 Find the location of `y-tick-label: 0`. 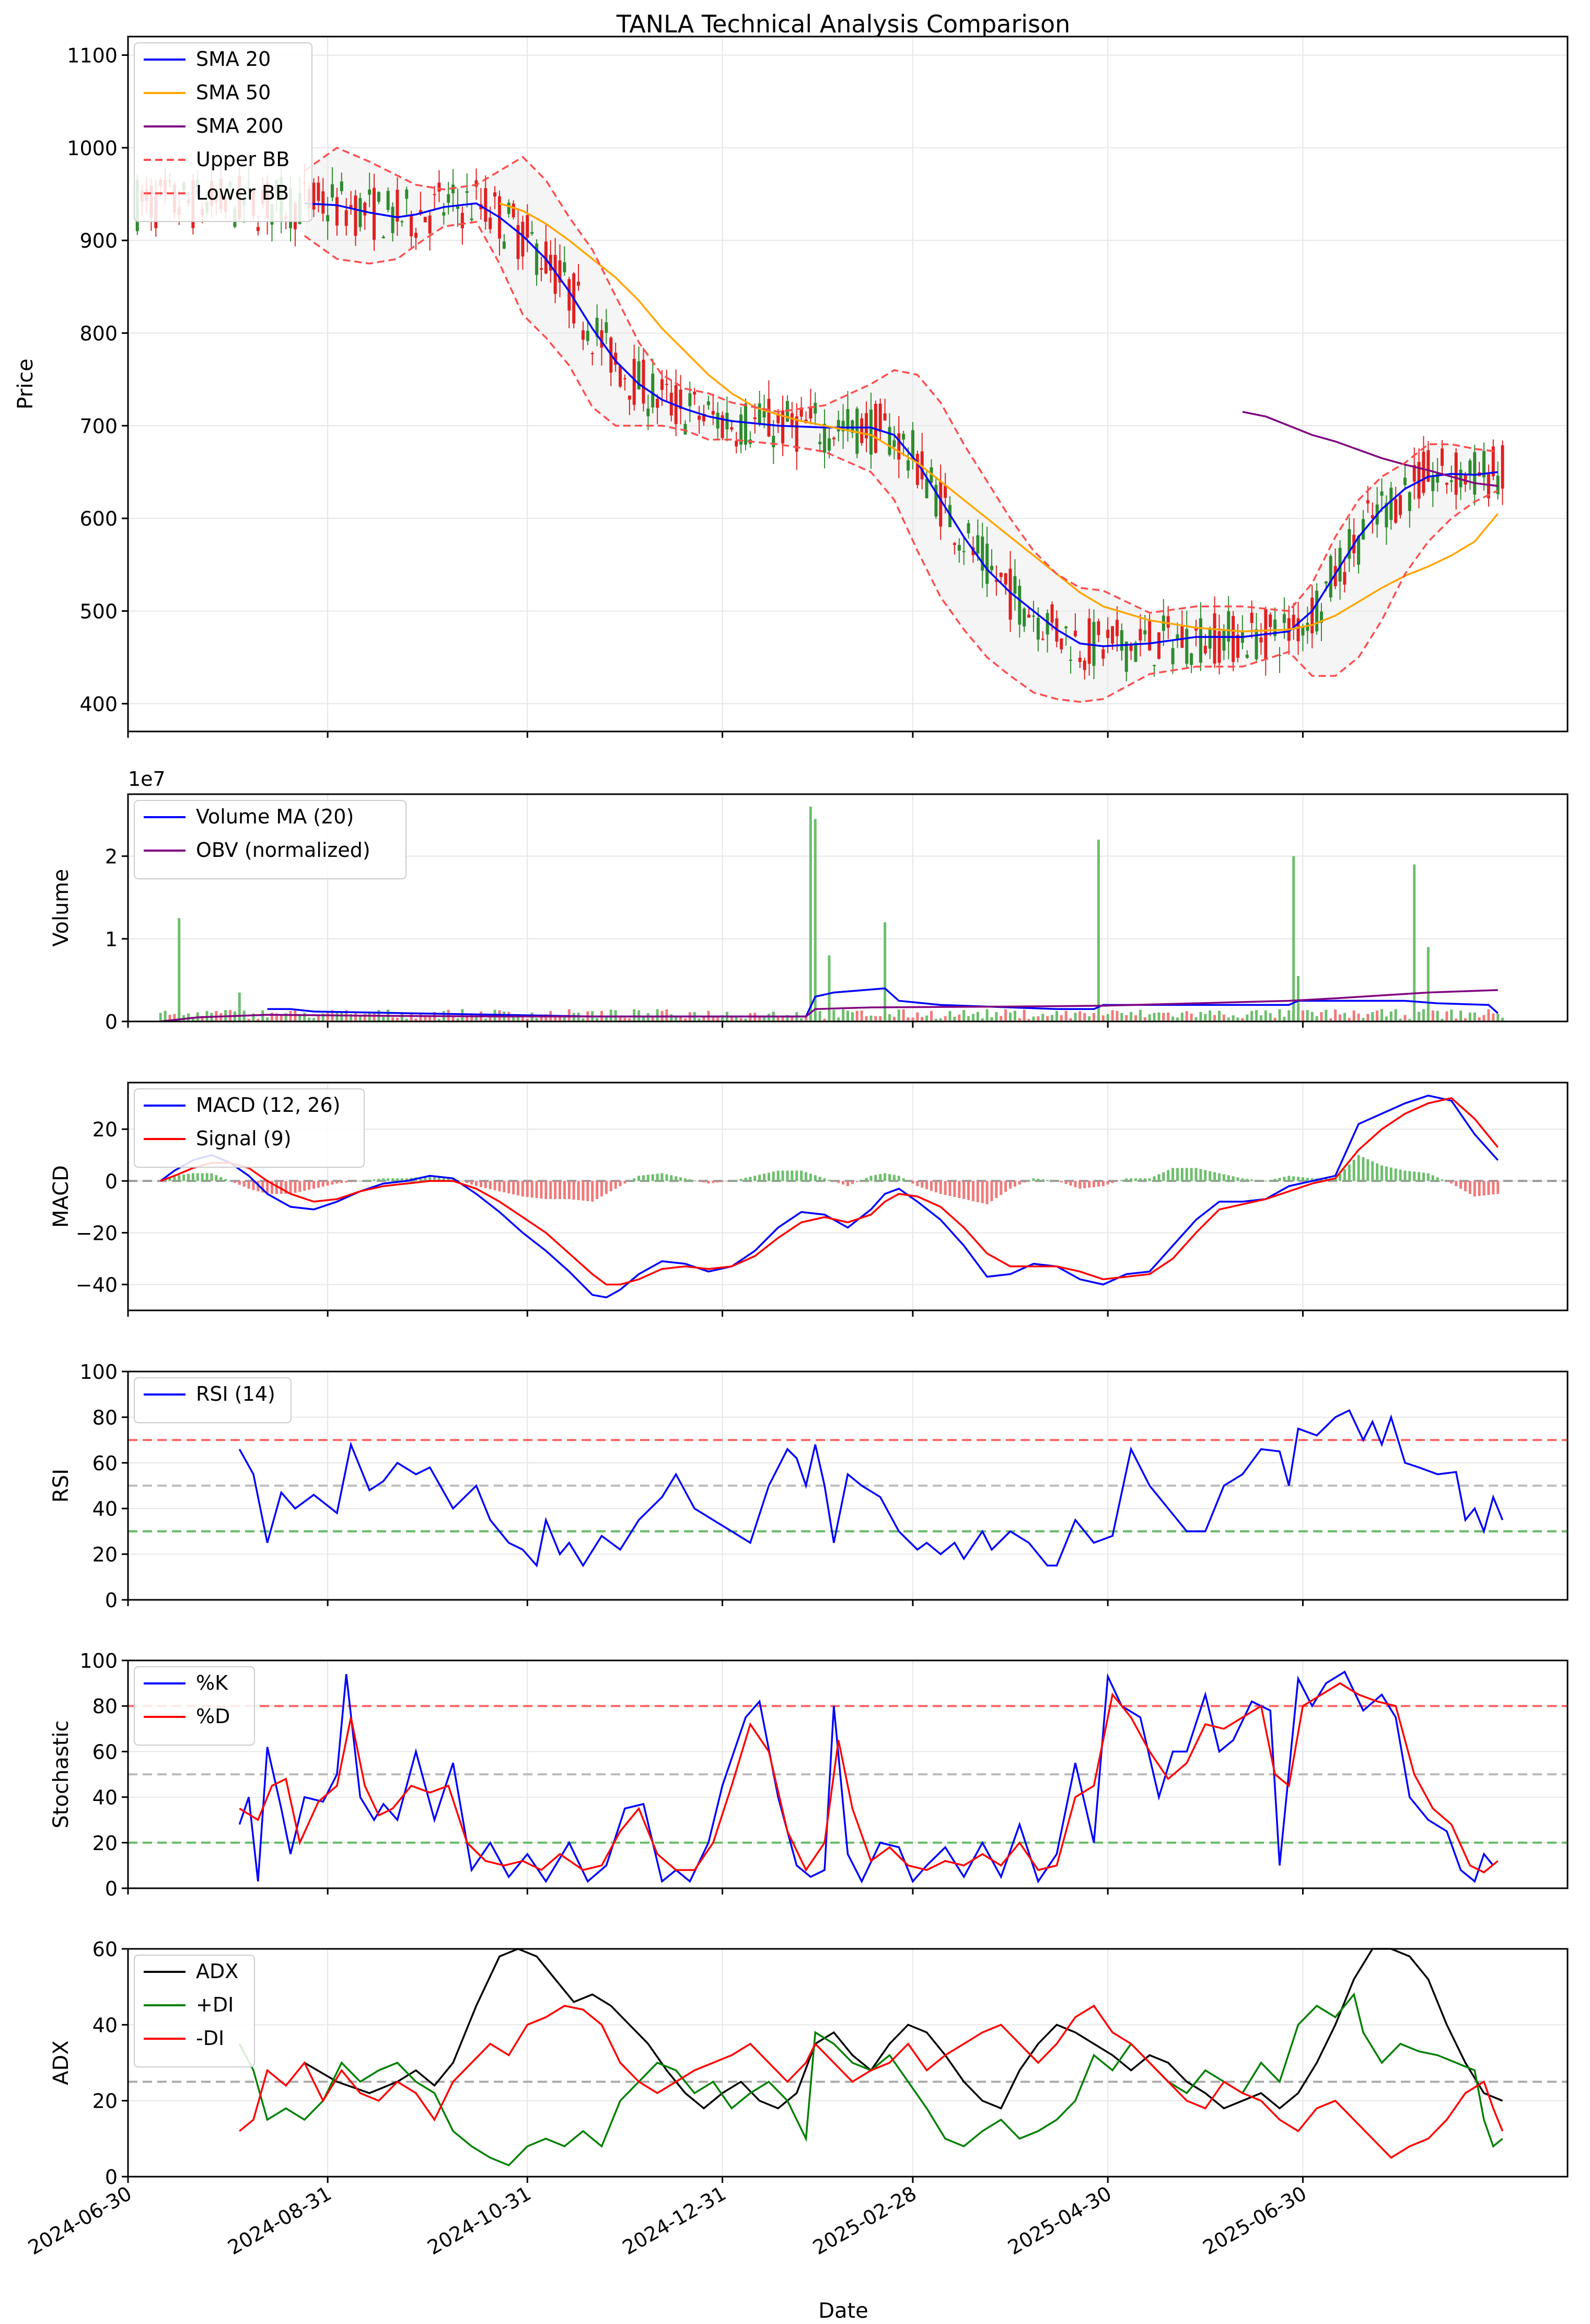

y-tick-label: 0 is located at coordinates (111, 1888).